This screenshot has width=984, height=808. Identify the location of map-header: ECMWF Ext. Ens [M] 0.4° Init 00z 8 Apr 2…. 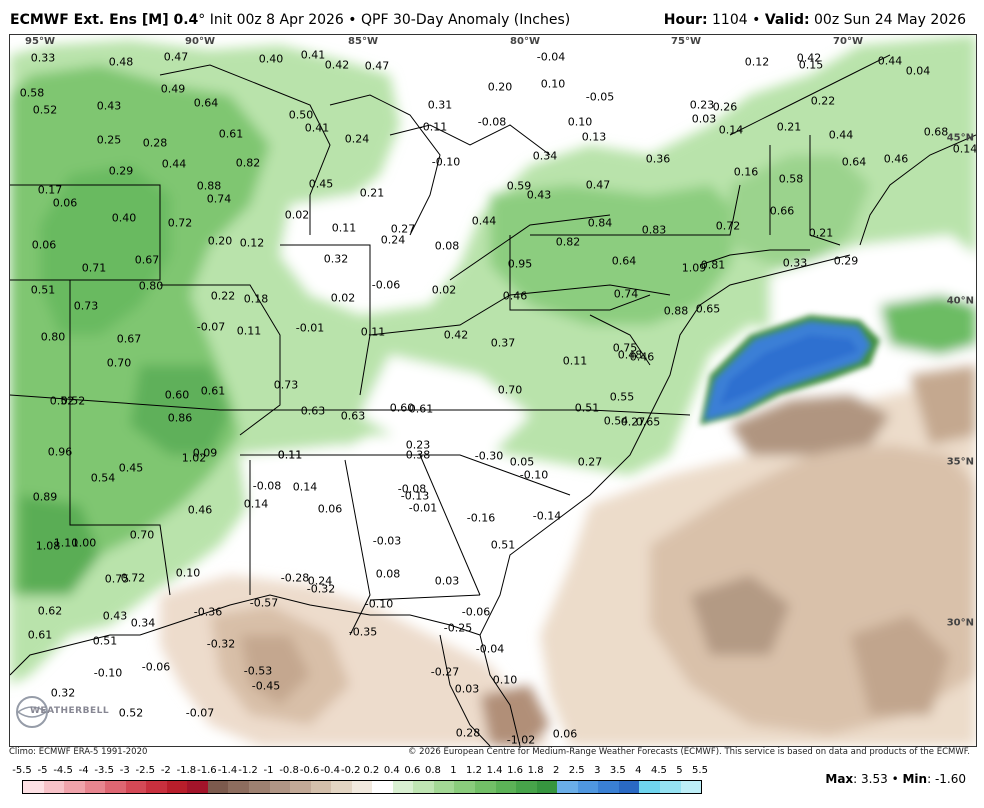
(492, 17).